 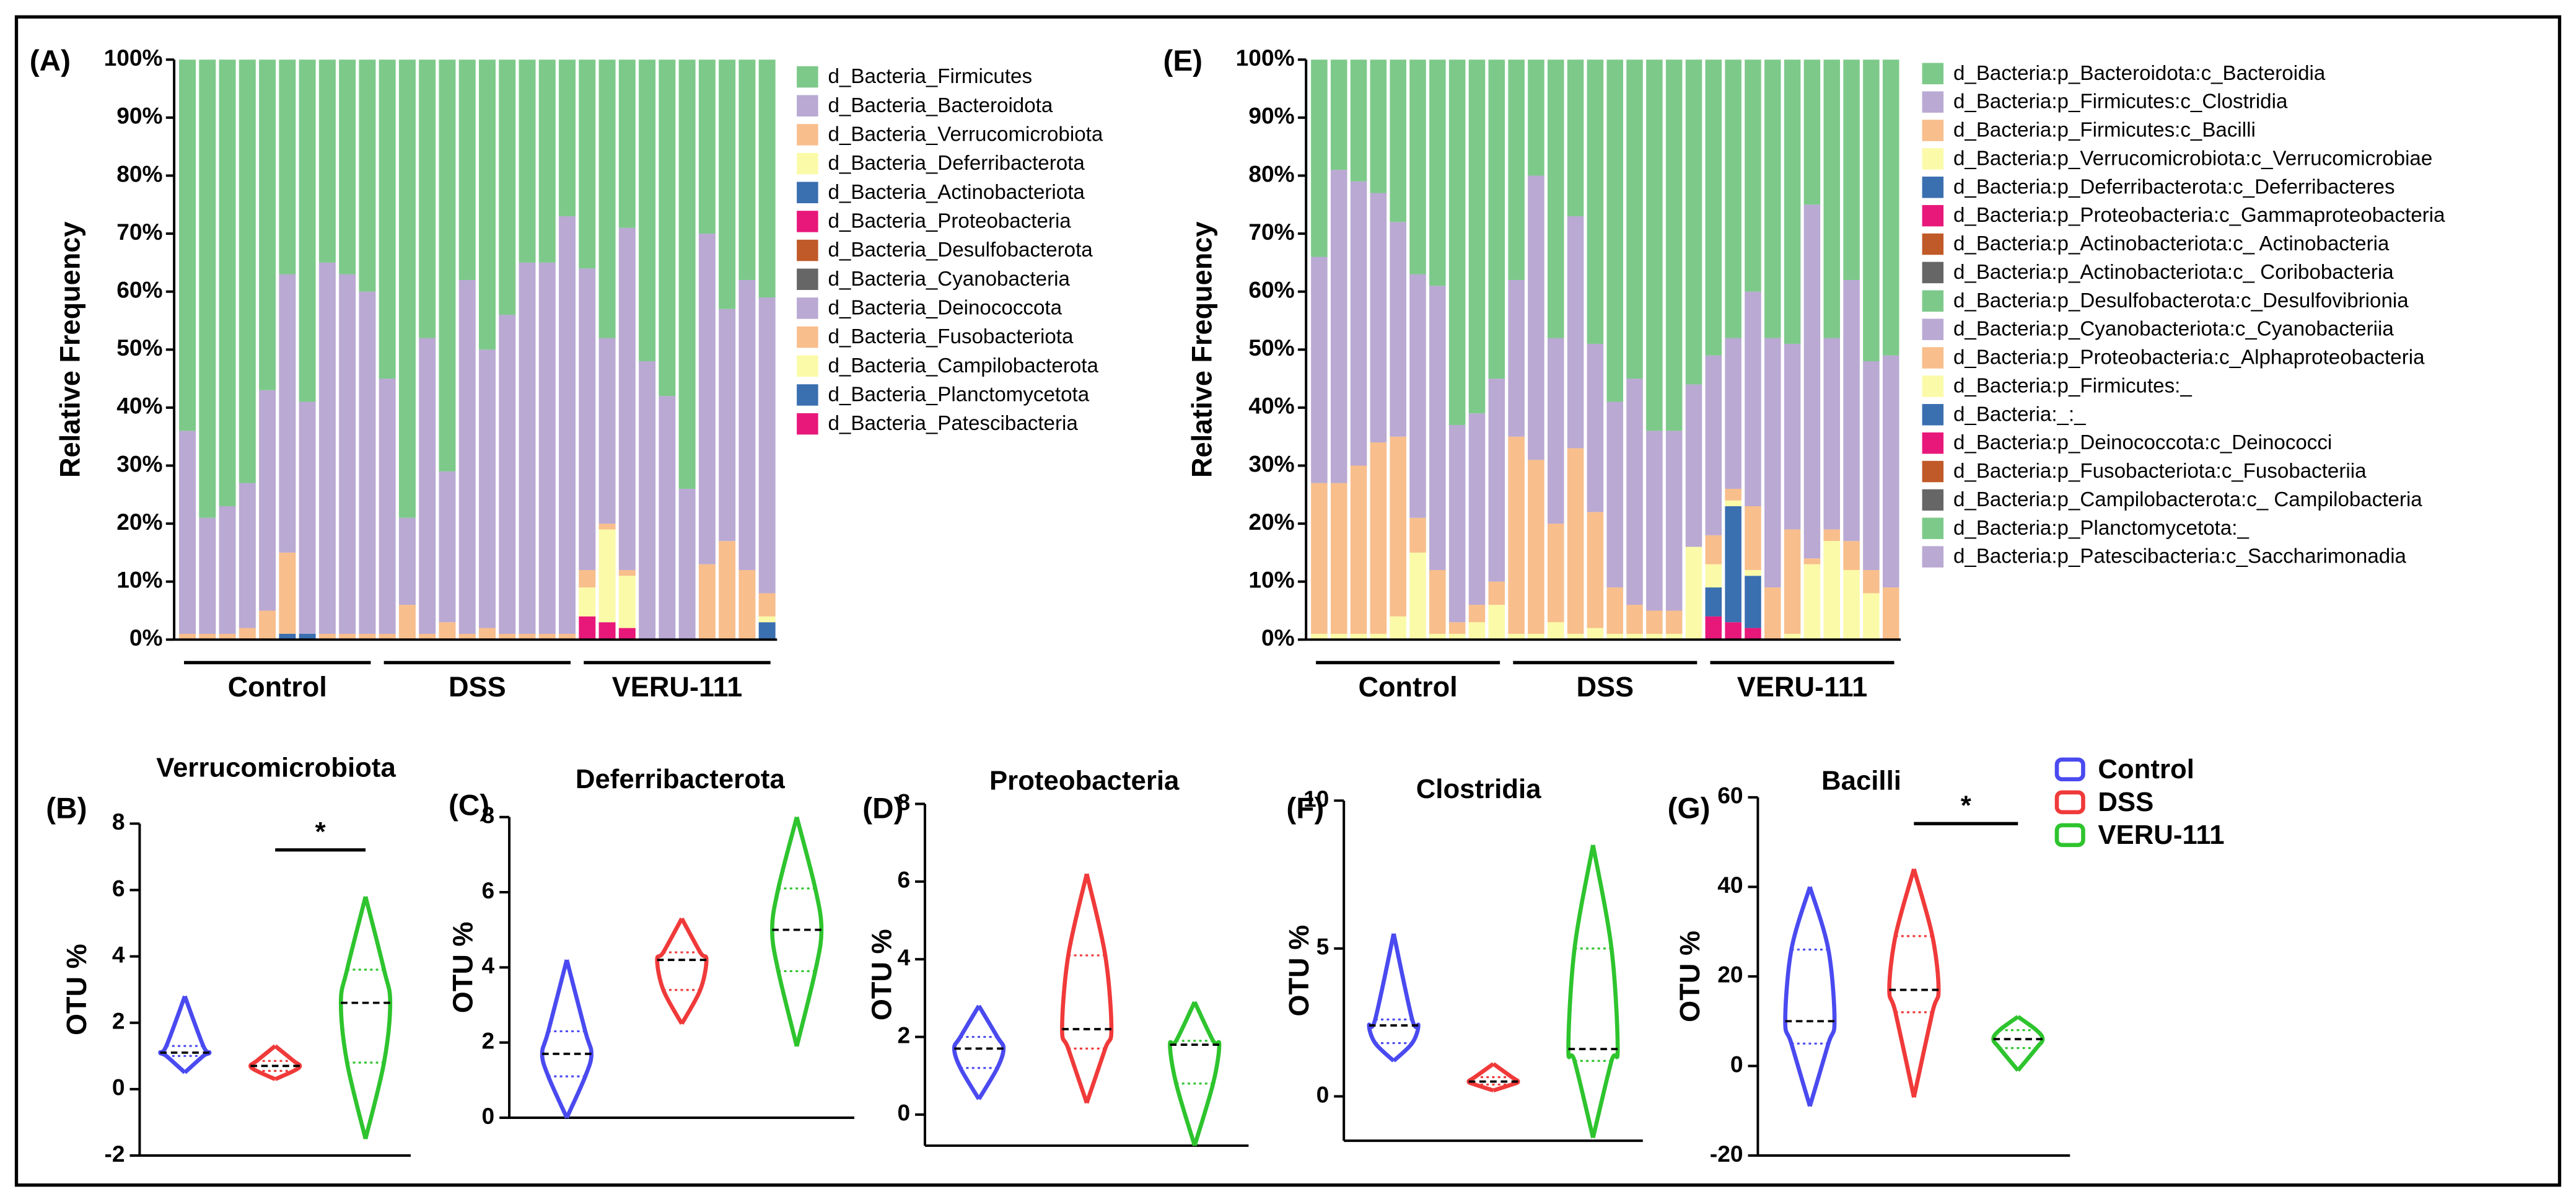 What do you see at coordinates (2072, 385) in the screenshot?
I see `legend-label: d_Bacteria:p_Firmicutes:_` at bounding box center [2072, 385].